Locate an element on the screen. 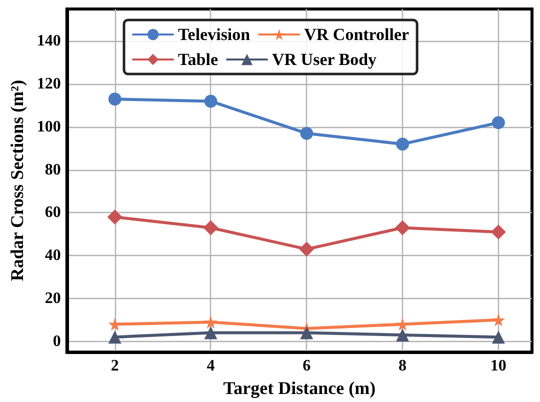  legend-label: Television is located at coordinates (214, 34).